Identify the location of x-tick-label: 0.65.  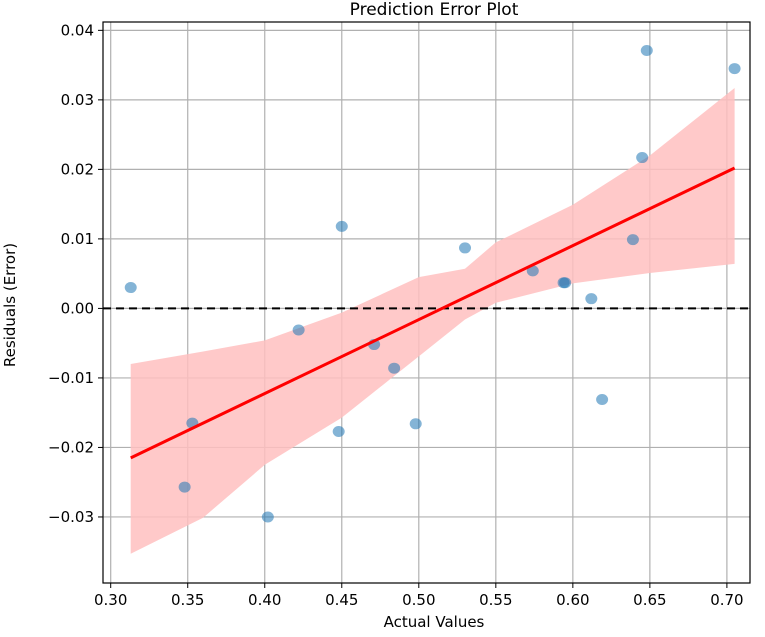
(649, 600).